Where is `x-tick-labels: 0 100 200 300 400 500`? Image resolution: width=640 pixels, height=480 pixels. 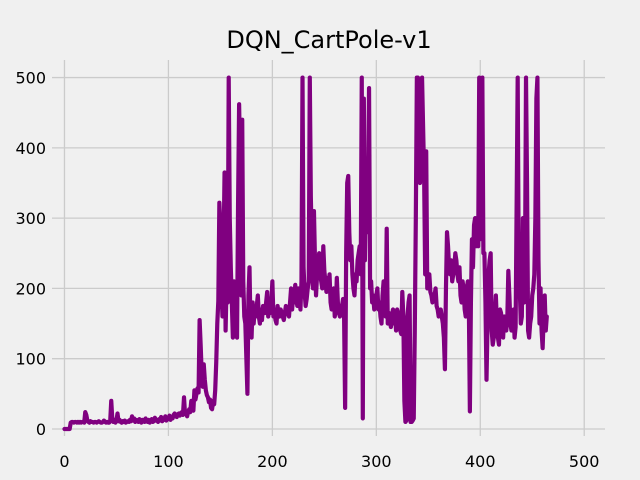
x-tick-labels: 0 100 200 300 400 500 is located at coordinates (329, 461).